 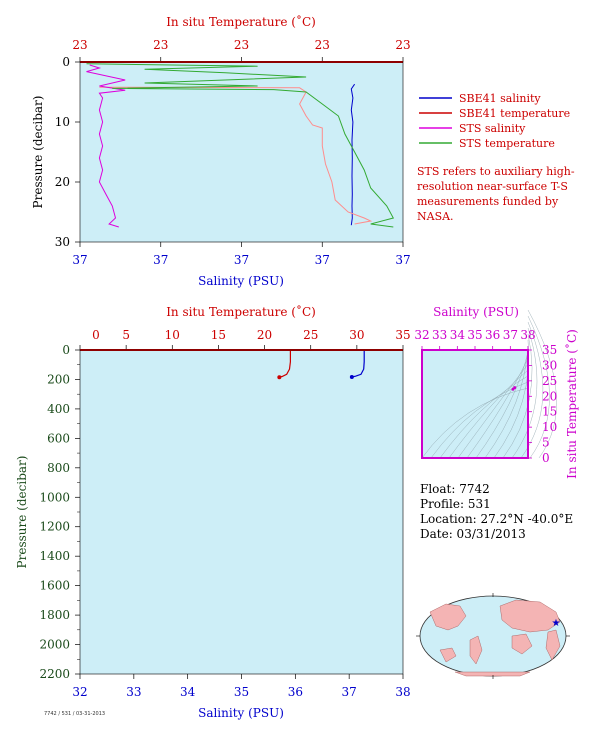 I want to click on top-chart-pressure-tick-label: 10, so click(x=62, y=122).